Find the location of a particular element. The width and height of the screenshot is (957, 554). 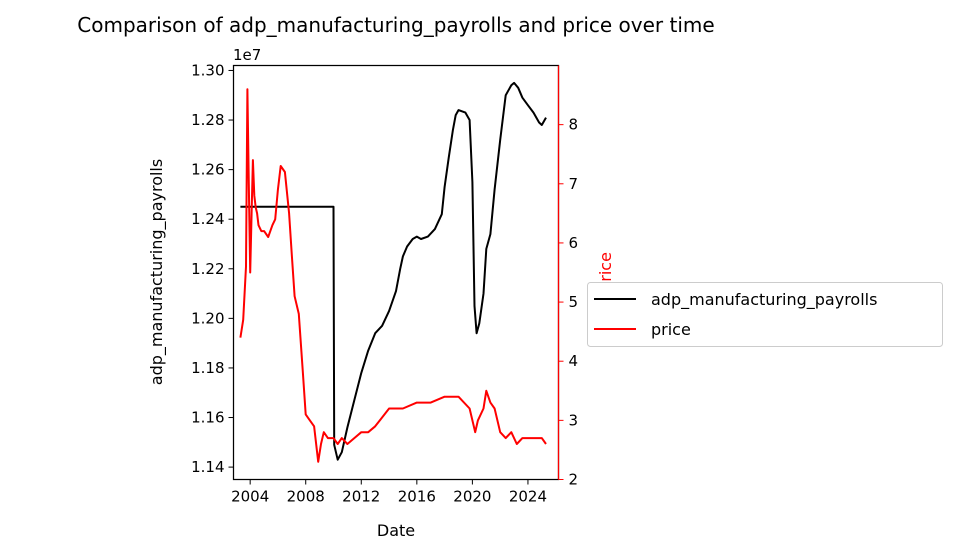

right-y-axis: 2 3 4 5 6 7 8 is located at coordinates (568, 302).